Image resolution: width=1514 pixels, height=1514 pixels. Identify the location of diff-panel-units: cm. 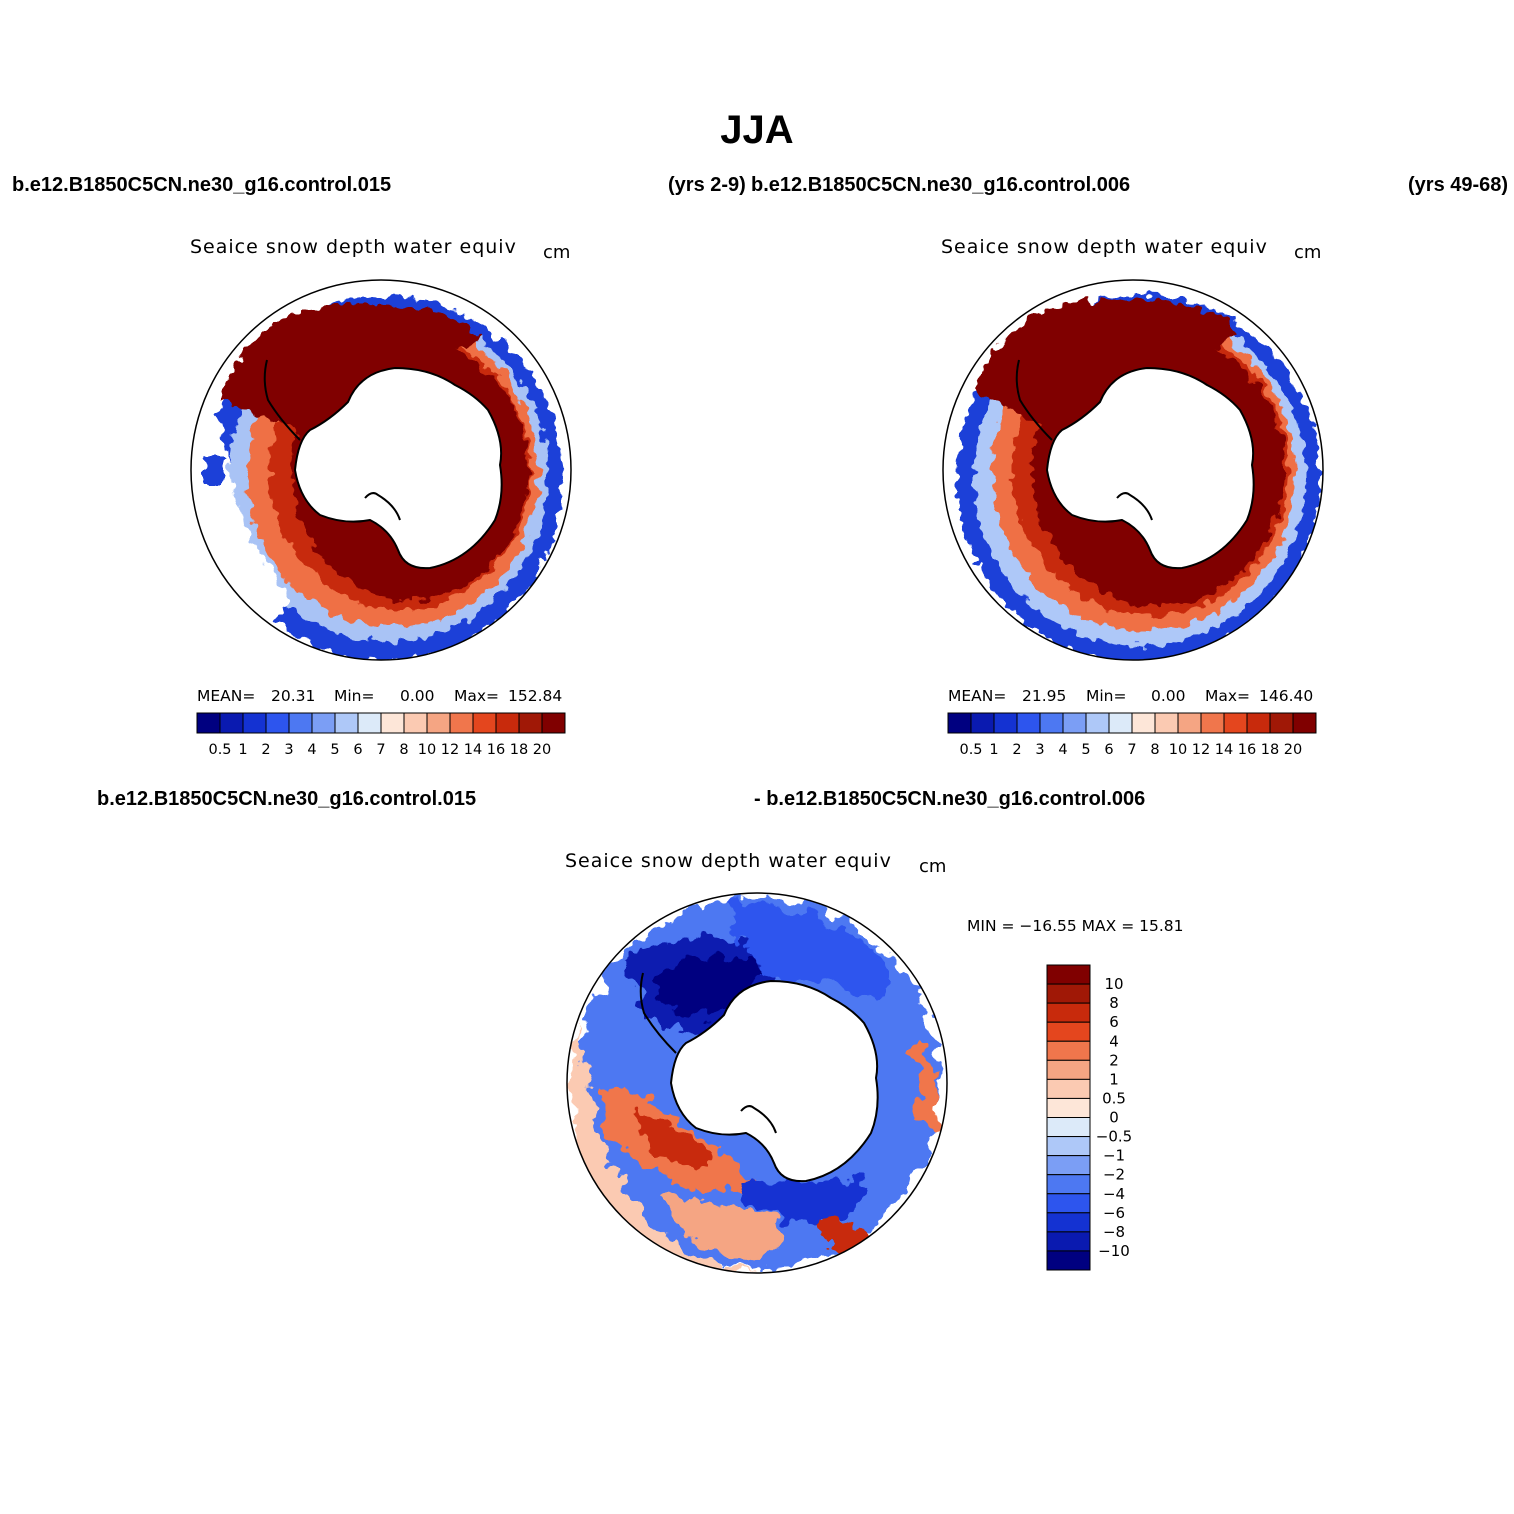
(933, 866).